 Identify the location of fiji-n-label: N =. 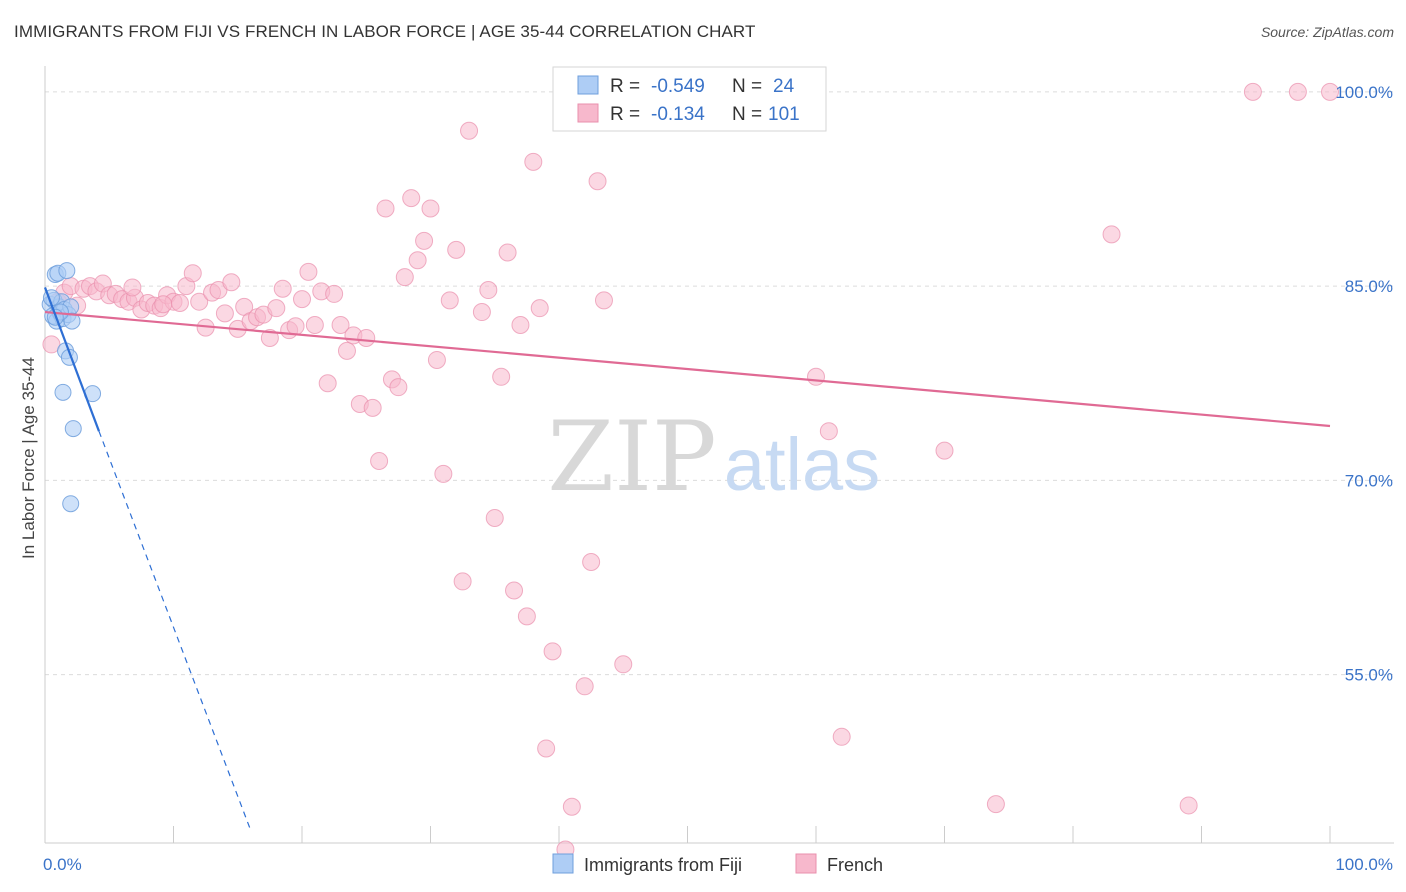
(747, 86).